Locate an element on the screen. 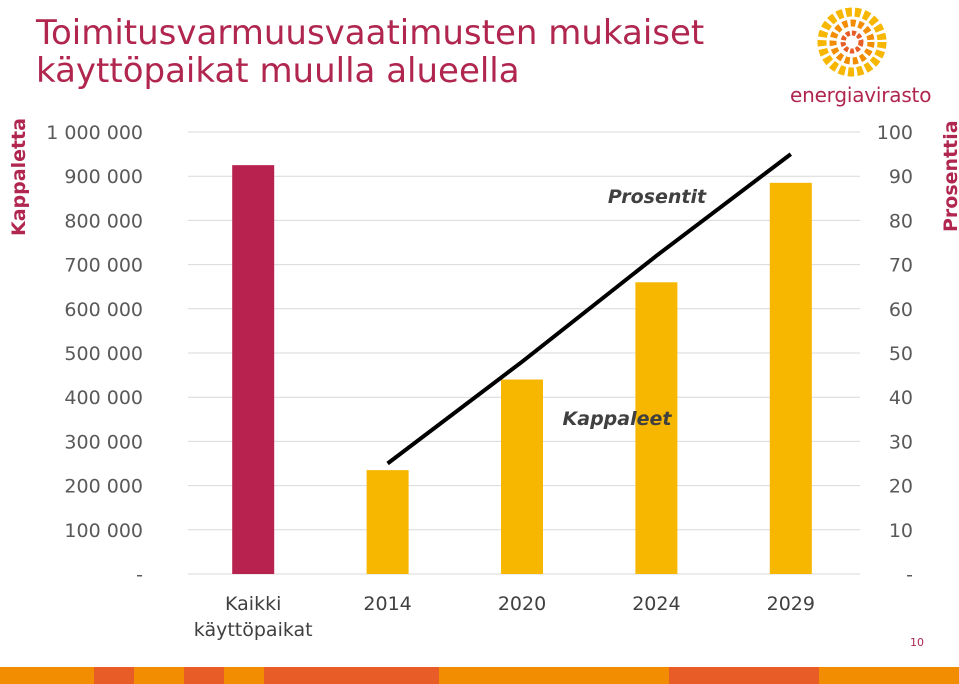 This screenshot has width=959, height=684. energiavirasto-logo-icon is located at coordinates (852, 42).